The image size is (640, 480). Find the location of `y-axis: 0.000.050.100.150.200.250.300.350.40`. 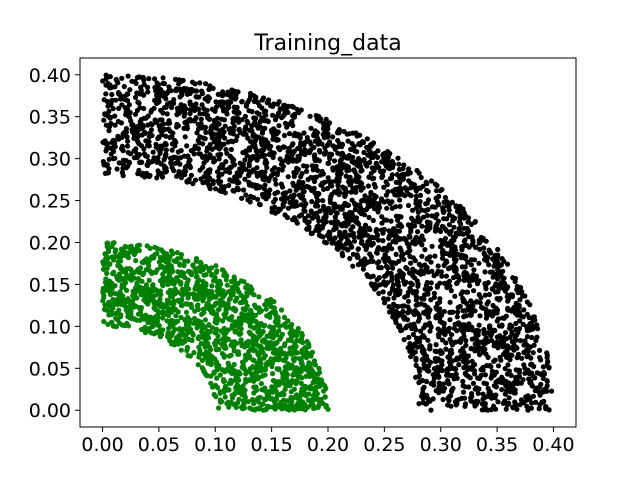

y-axis: 0.000.050.100.150.200.250.300.350.40 is located at coordinates (54, 243).